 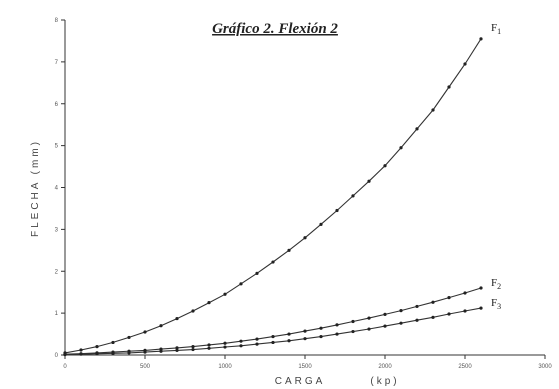 I want to click on y-tick-label: 5, so click(x=57, y=147).